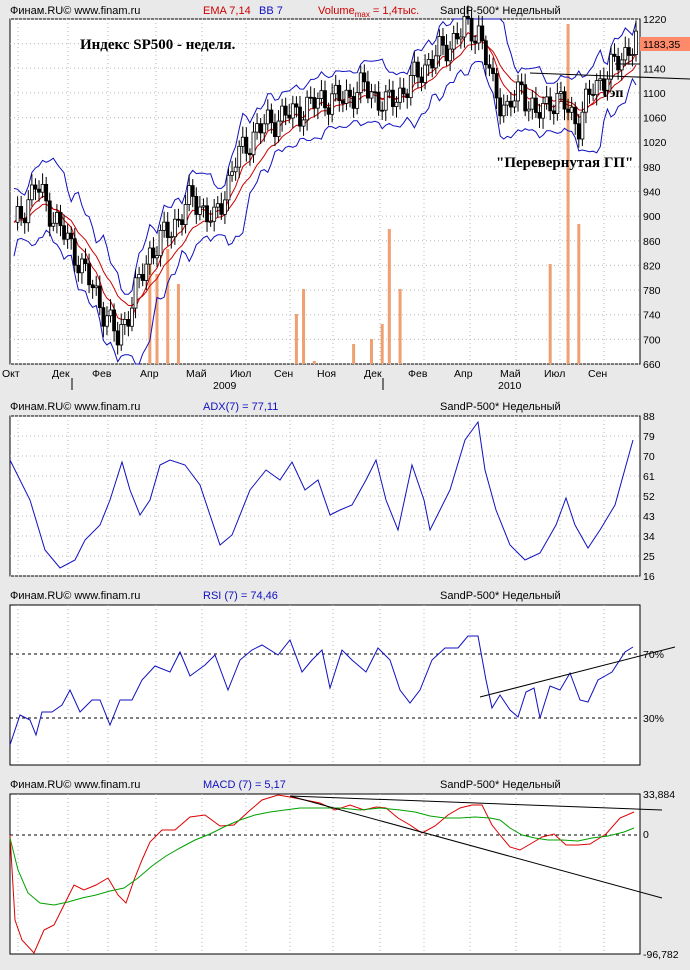  Describe the element at coordinates (61, 374) in the screenshot. I see `x-tick-label: Дек` at that location.